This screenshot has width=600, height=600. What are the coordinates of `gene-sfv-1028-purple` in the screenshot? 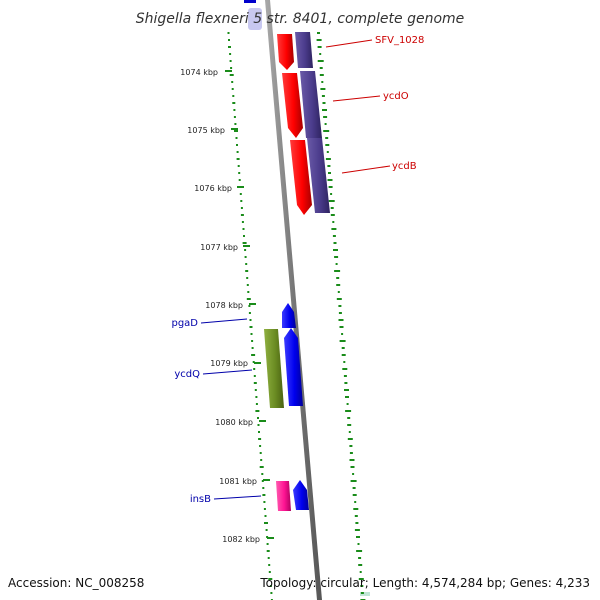 It's located at (304, 50).